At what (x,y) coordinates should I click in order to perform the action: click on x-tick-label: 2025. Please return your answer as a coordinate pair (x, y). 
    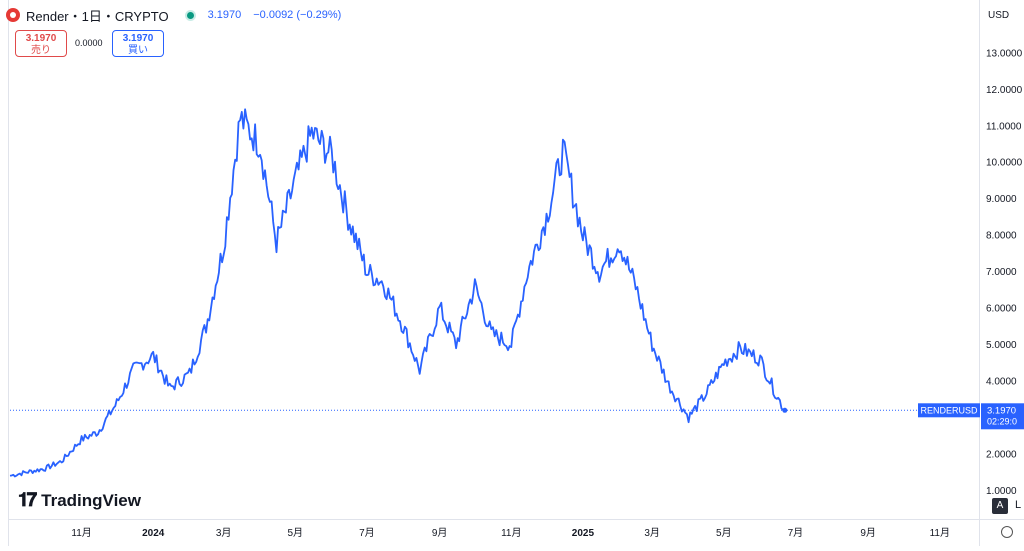
    Looking at the image, I should click on (583, 533).